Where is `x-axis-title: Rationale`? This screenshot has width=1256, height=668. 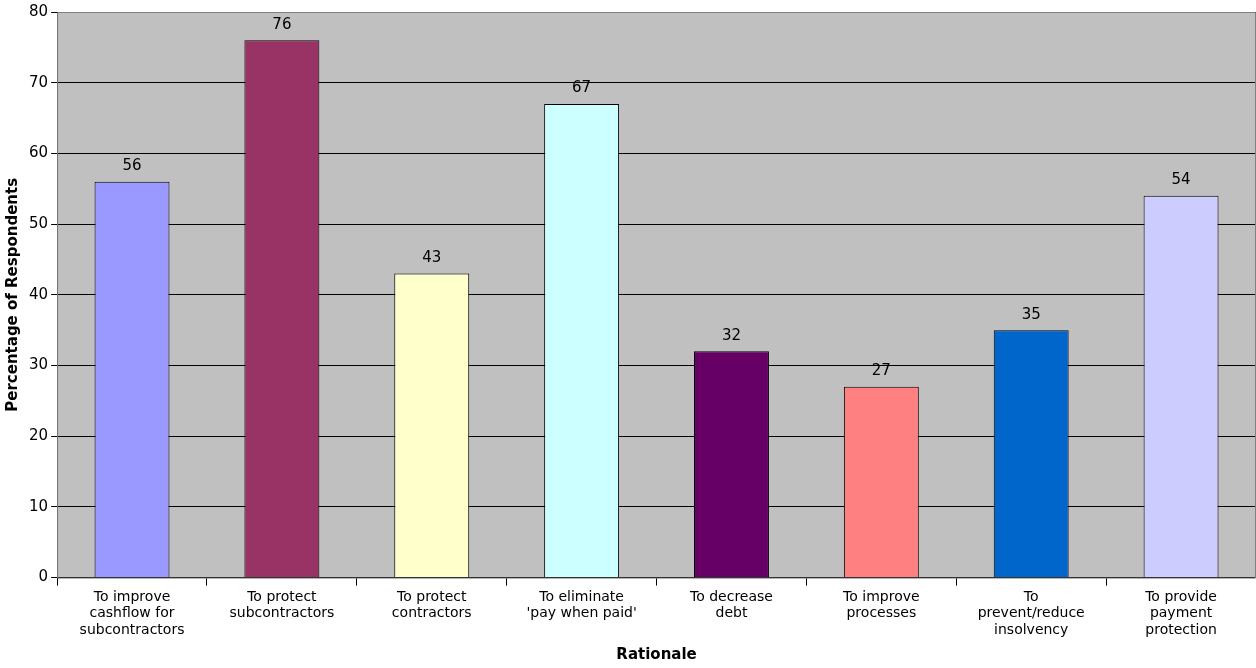 x-axis-title: Rationale is located at coordinates (656, 653).